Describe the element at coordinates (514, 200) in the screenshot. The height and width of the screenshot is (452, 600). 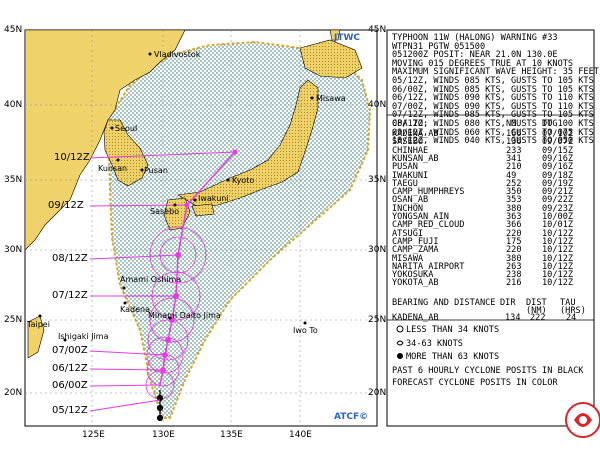
I see `cpa-nm: 353` at that location.